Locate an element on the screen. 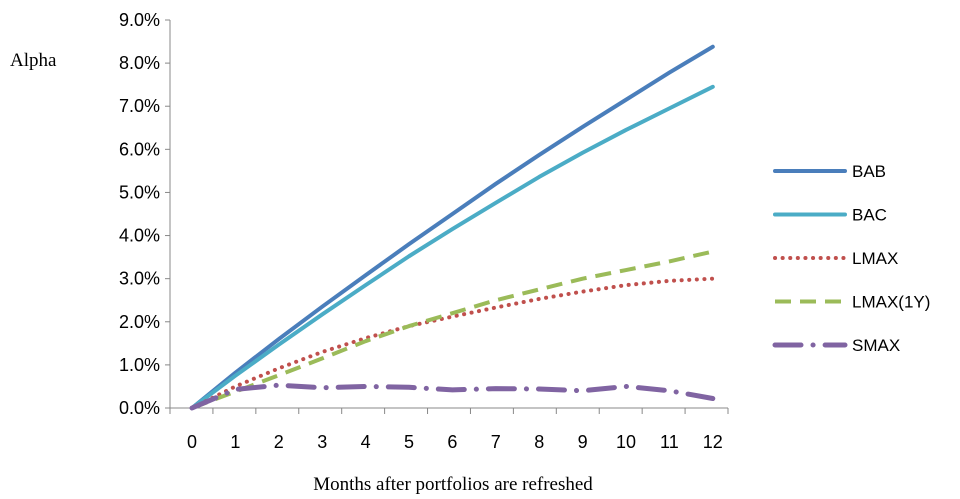 The image size is (960, 499). y-axis-title: Alpha is located at coordinates (33, 60).